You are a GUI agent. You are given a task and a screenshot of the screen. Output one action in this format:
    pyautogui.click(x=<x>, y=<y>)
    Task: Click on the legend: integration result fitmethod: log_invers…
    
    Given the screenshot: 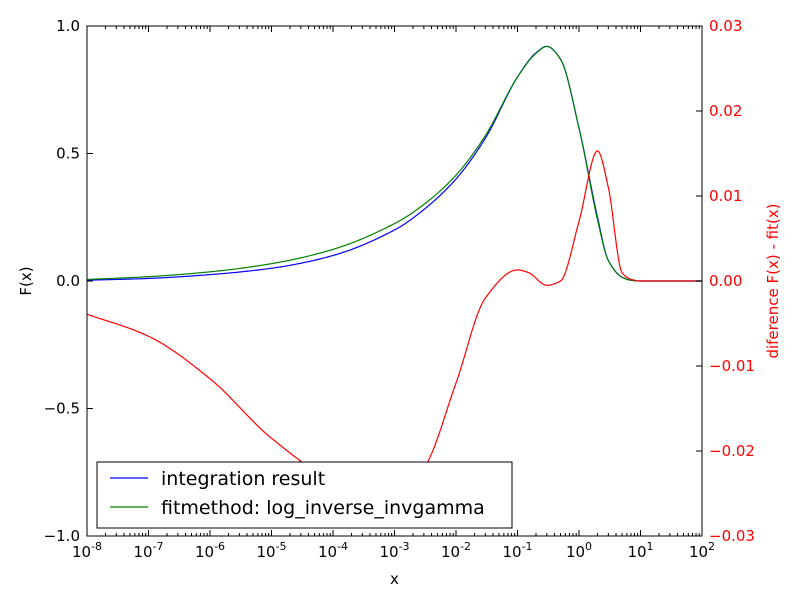 What is the action you would take?
    pyautogui.click(x=304, y=495)
    